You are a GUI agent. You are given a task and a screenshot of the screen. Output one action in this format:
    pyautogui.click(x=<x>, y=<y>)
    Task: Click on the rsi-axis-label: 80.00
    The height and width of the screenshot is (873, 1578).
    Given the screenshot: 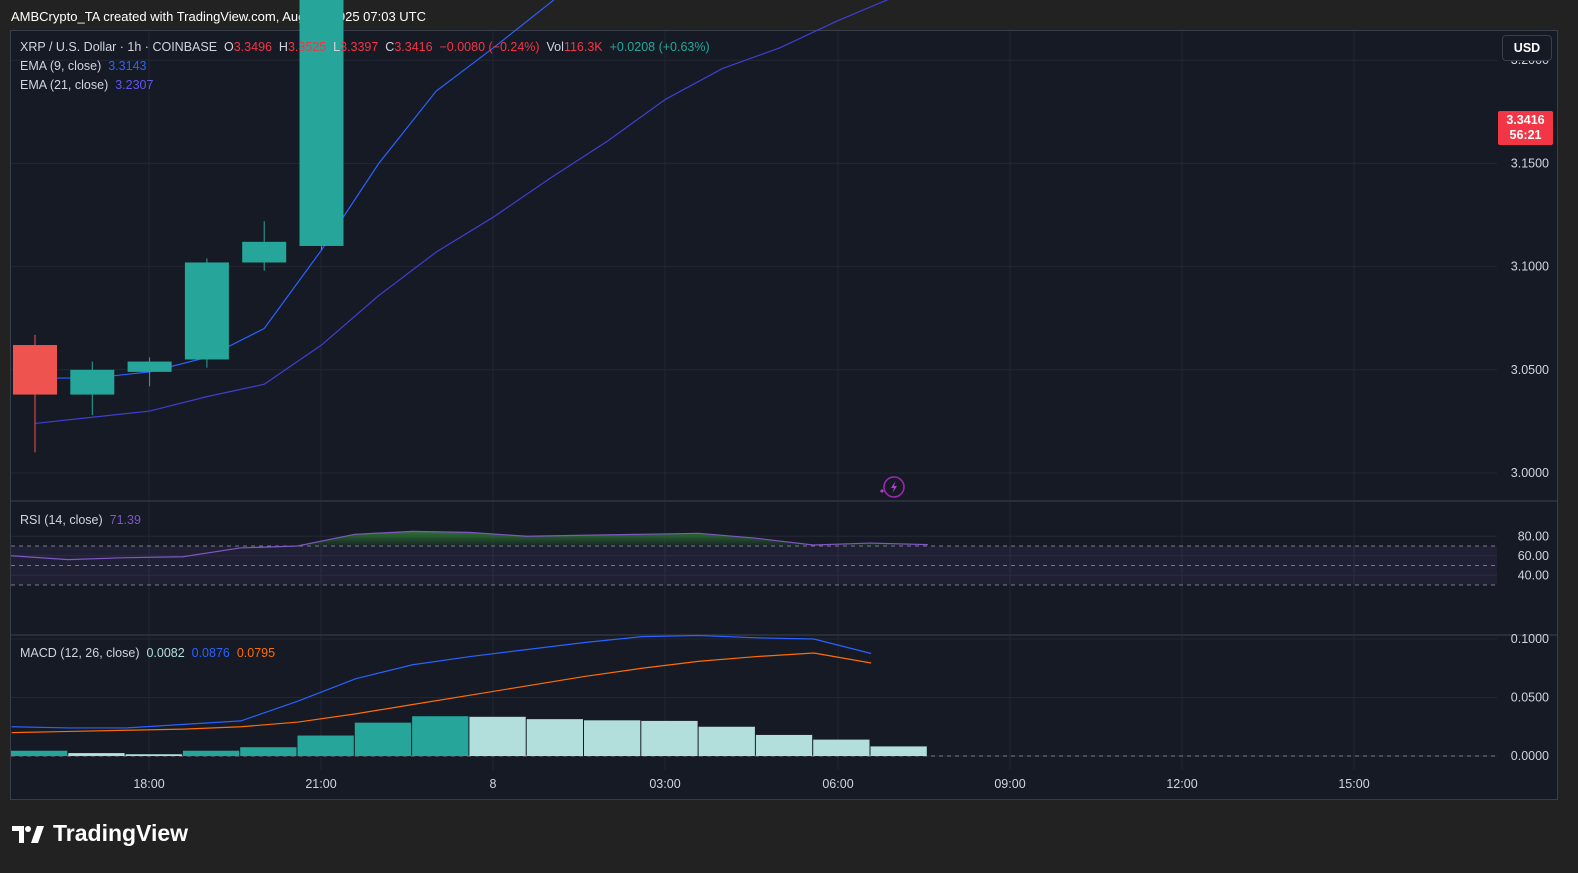 What is the action you would take?
    pyautogui.click(x=1533, y=536)
    